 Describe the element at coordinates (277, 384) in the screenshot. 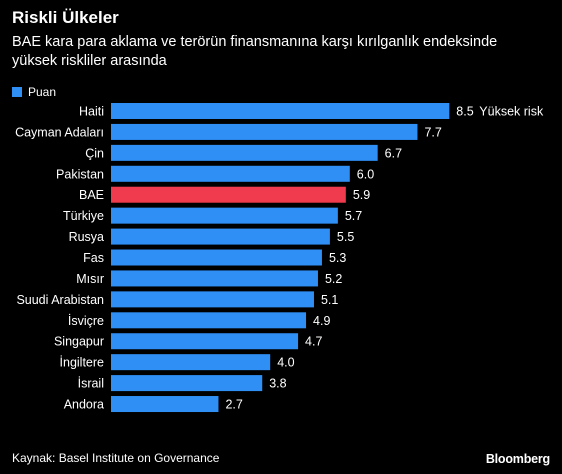

I see `value-label-14: 3.8` at that location.